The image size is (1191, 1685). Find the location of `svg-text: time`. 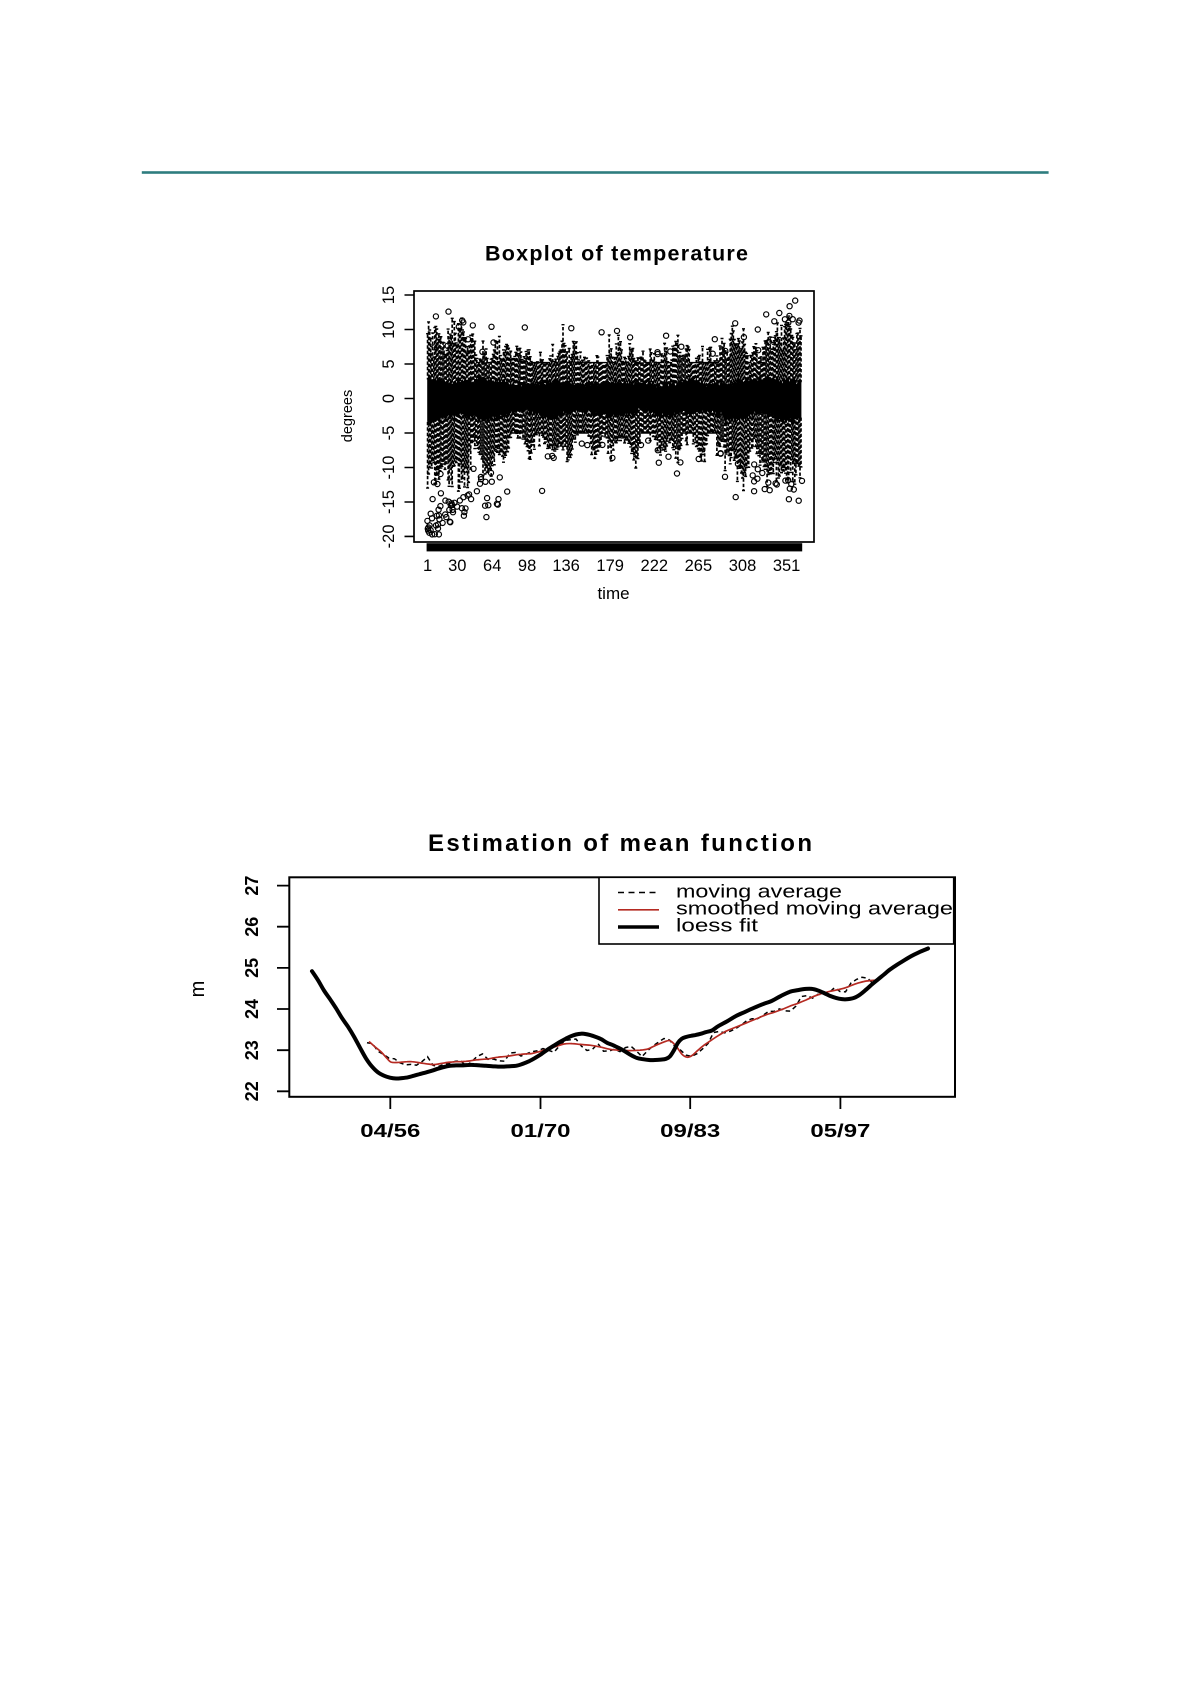

svg-text: time is located at coordinates (613, 593).